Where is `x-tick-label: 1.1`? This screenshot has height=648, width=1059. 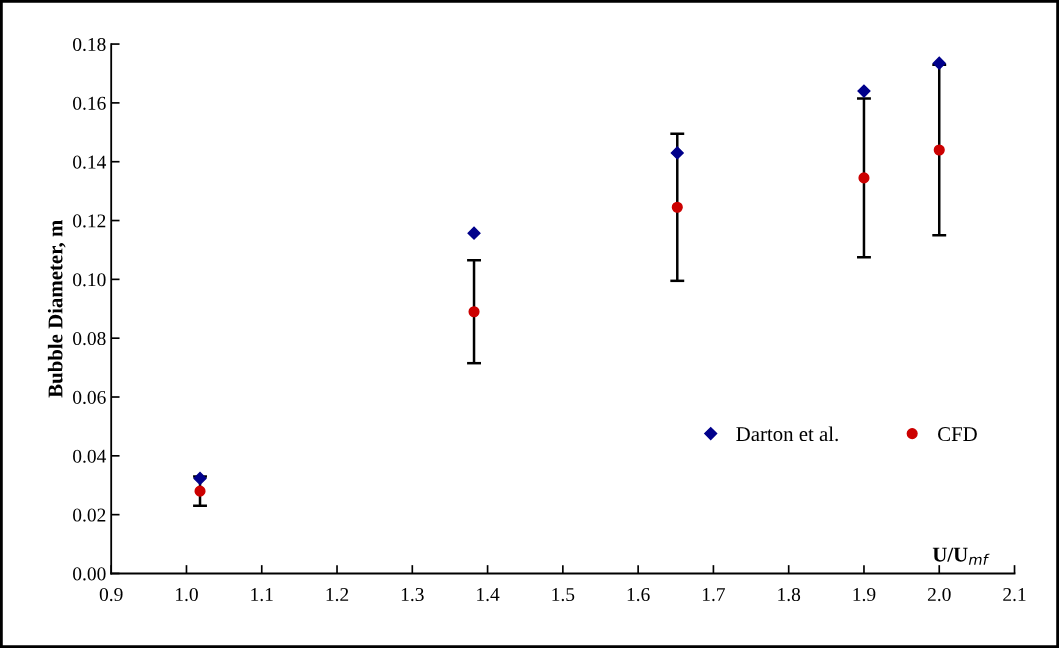 x-tick-label: 1.1 is located at coordinates (262, 595).